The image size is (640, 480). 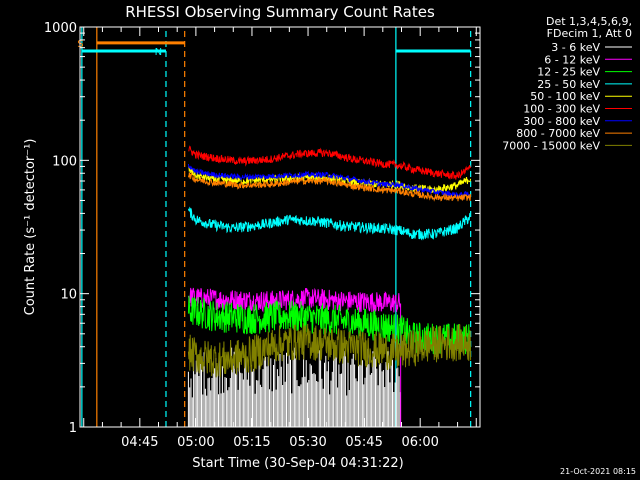 I want to click on annotation-n: N, so click(x=158, y=52).